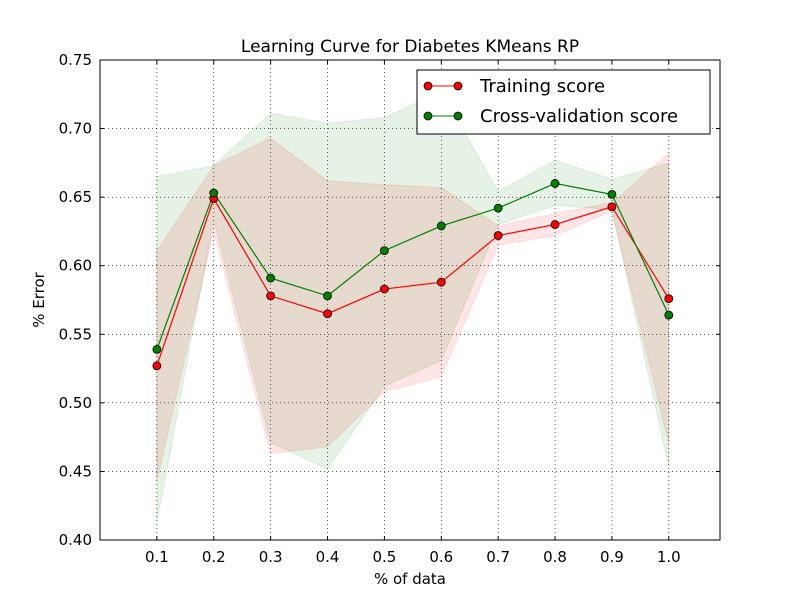 This screenshot has width=800, height=600. What do you see at coordinates (498, 557) in the screenshot?
I see `x-tick-label: 0.7` at bounding box center [498, 557].